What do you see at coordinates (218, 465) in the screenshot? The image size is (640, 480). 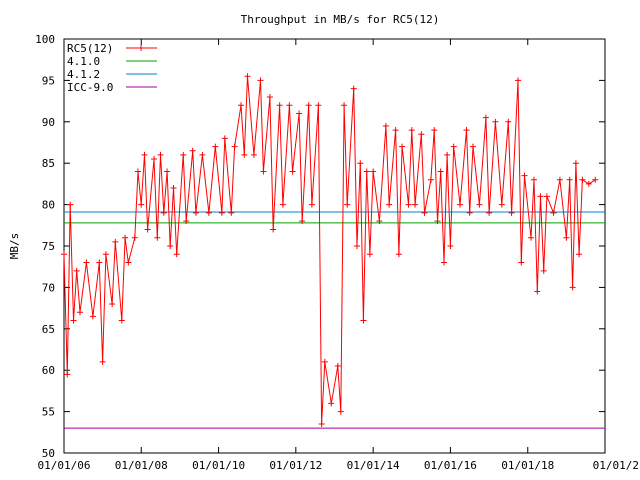 I see `x-tick-label: 01/01/10` at bounding box center [218, 465].